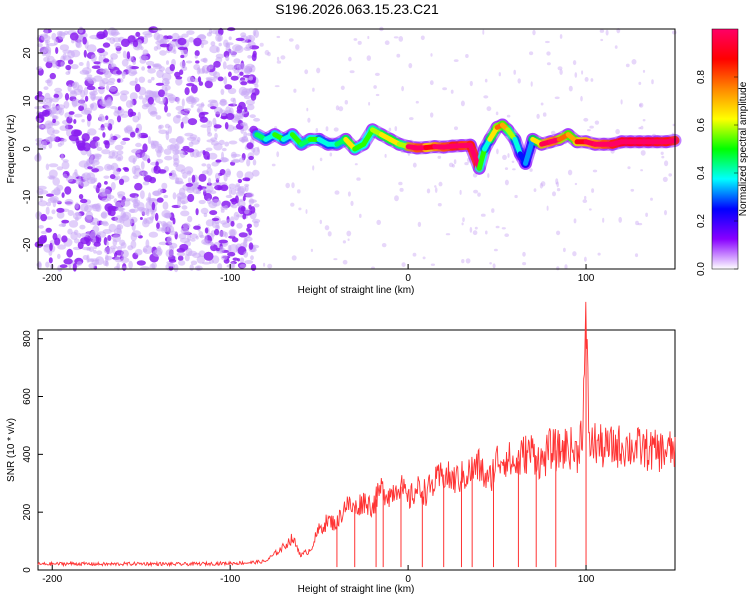 The width and height of the screenshot is (750, 600). Describe the element at coordinates (357, 9) in the screenshot. I see `figure-title: S196.2026.063.15.23.C21` at that location.